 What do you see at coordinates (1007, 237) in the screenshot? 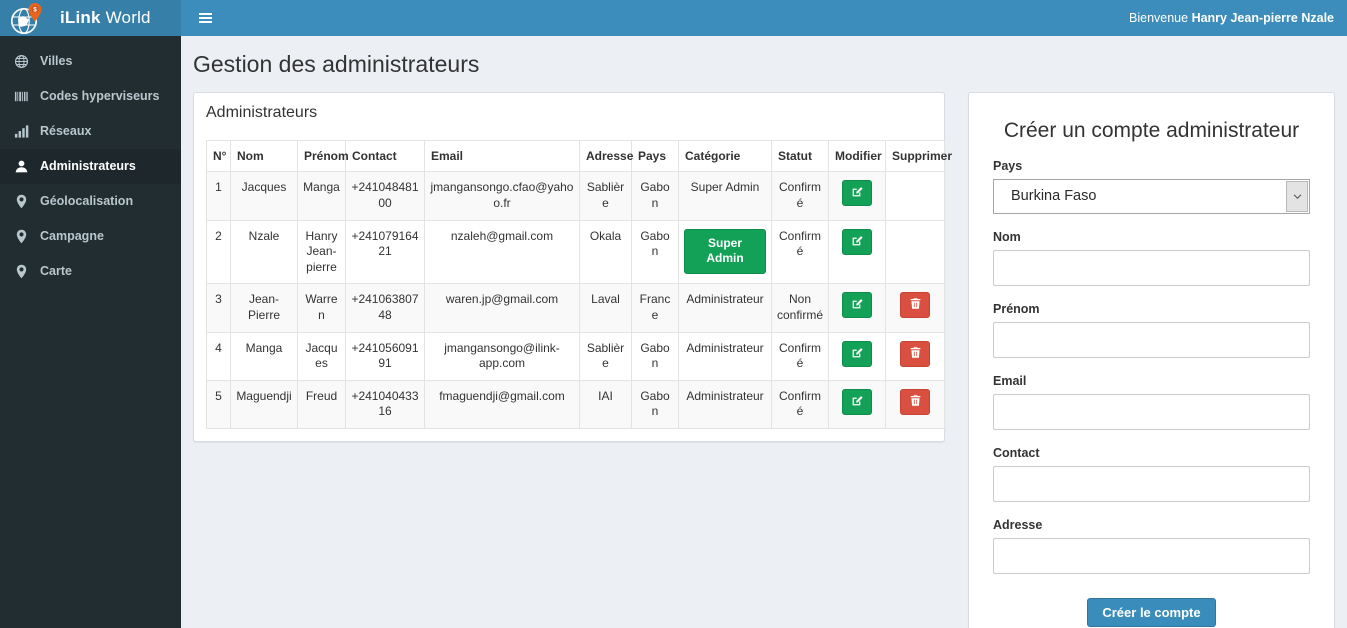
I see `field-label: Nom` at bounding box center [1007, 237].